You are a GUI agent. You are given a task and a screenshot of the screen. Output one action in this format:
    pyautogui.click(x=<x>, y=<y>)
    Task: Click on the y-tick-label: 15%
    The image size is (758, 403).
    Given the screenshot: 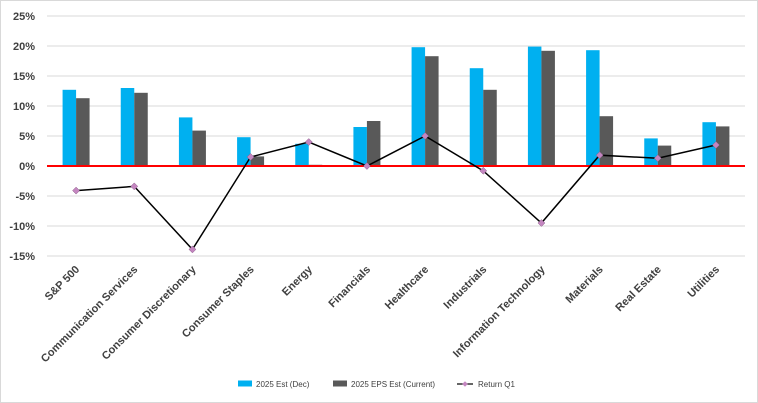 What is the action you would take?
    pyautogui.click(x=24, y=77)
    